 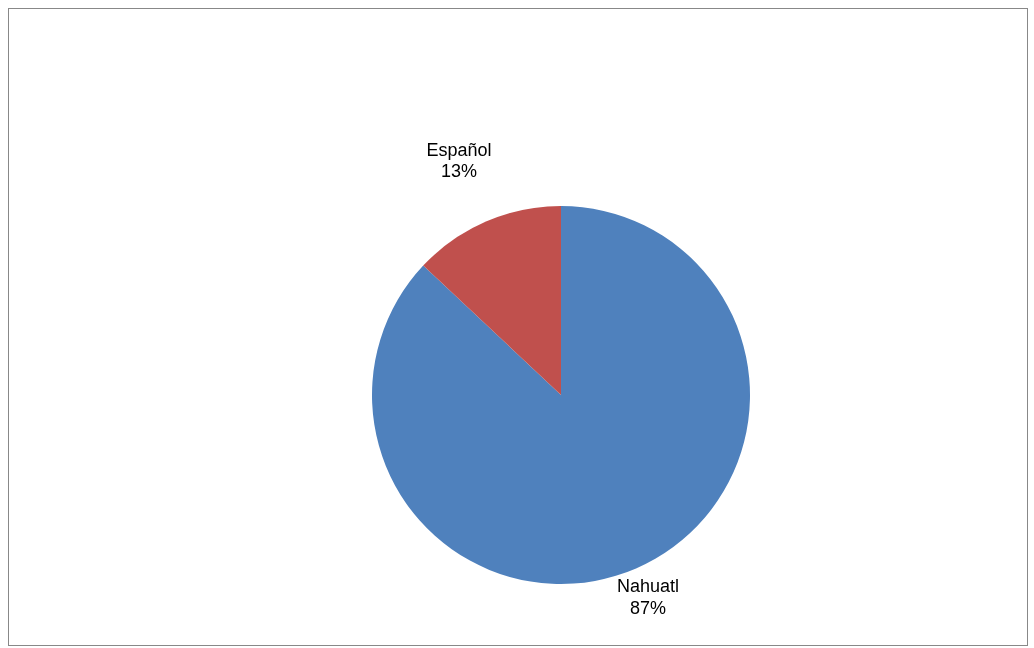 I want to click on pie-slice, so click(x=492, y=300).